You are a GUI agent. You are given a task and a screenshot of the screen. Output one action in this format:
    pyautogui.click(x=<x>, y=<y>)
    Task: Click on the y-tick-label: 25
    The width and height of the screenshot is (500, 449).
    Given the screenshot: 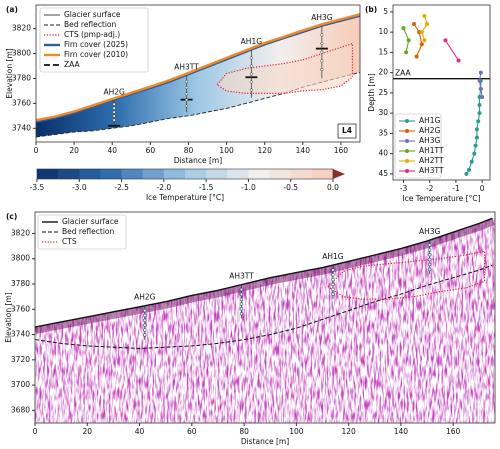 What is the action you would take?
    pyautogui.click(x=383, y=92)
    